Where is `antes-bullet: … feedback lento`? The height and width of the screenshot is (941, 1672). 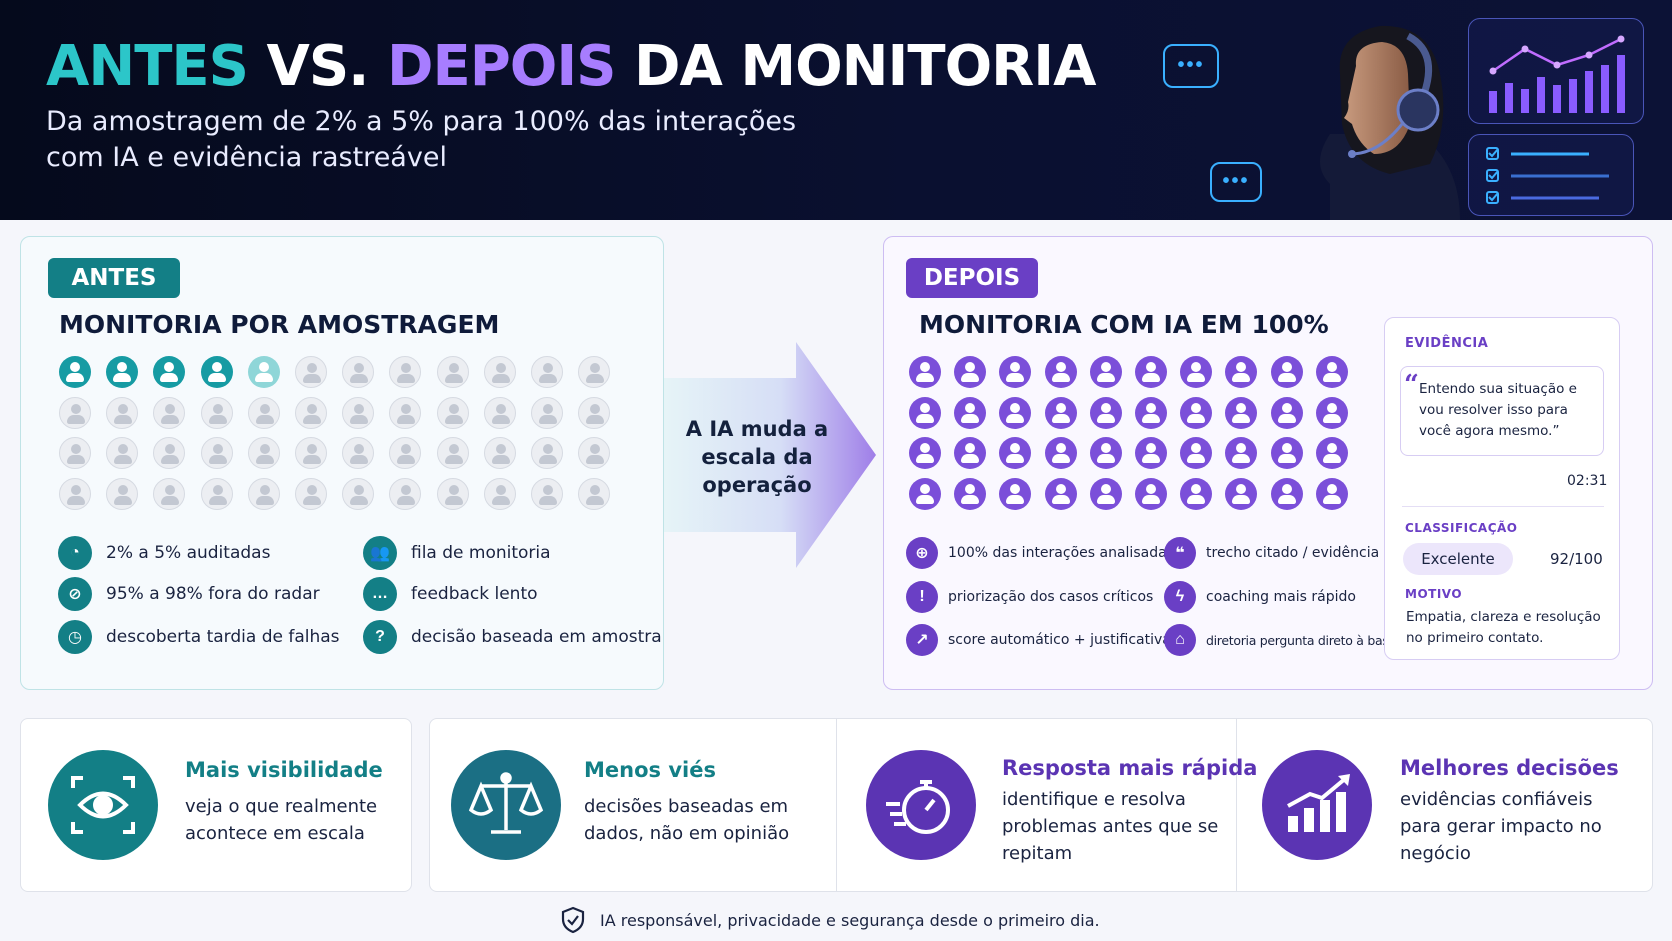 antes-bullet: … feedback lento is located at coordinates (450, 594).